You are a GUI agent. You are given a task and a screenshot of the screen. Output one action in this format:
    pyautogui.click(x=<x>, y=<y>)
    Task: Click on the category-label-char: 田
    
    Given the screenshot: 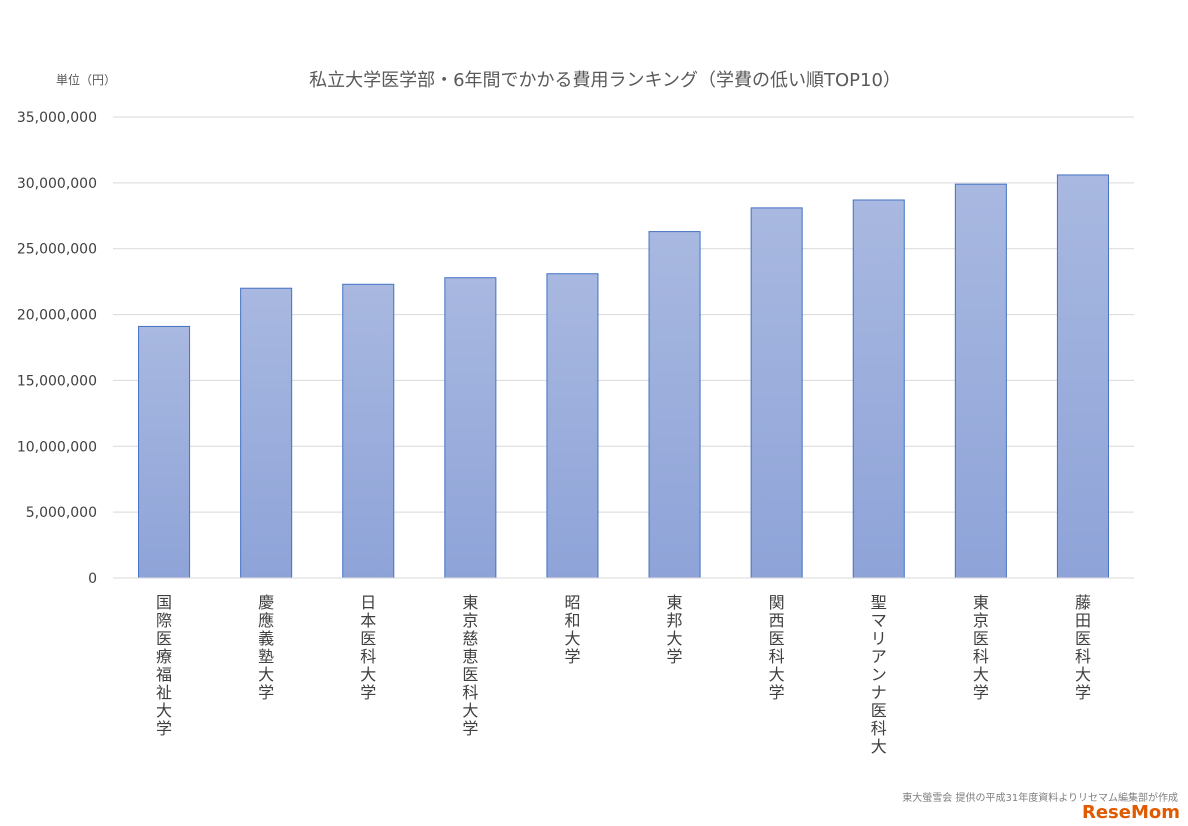 What is the action you would take?
    pyautogui.click(x=1083, y=620)
    